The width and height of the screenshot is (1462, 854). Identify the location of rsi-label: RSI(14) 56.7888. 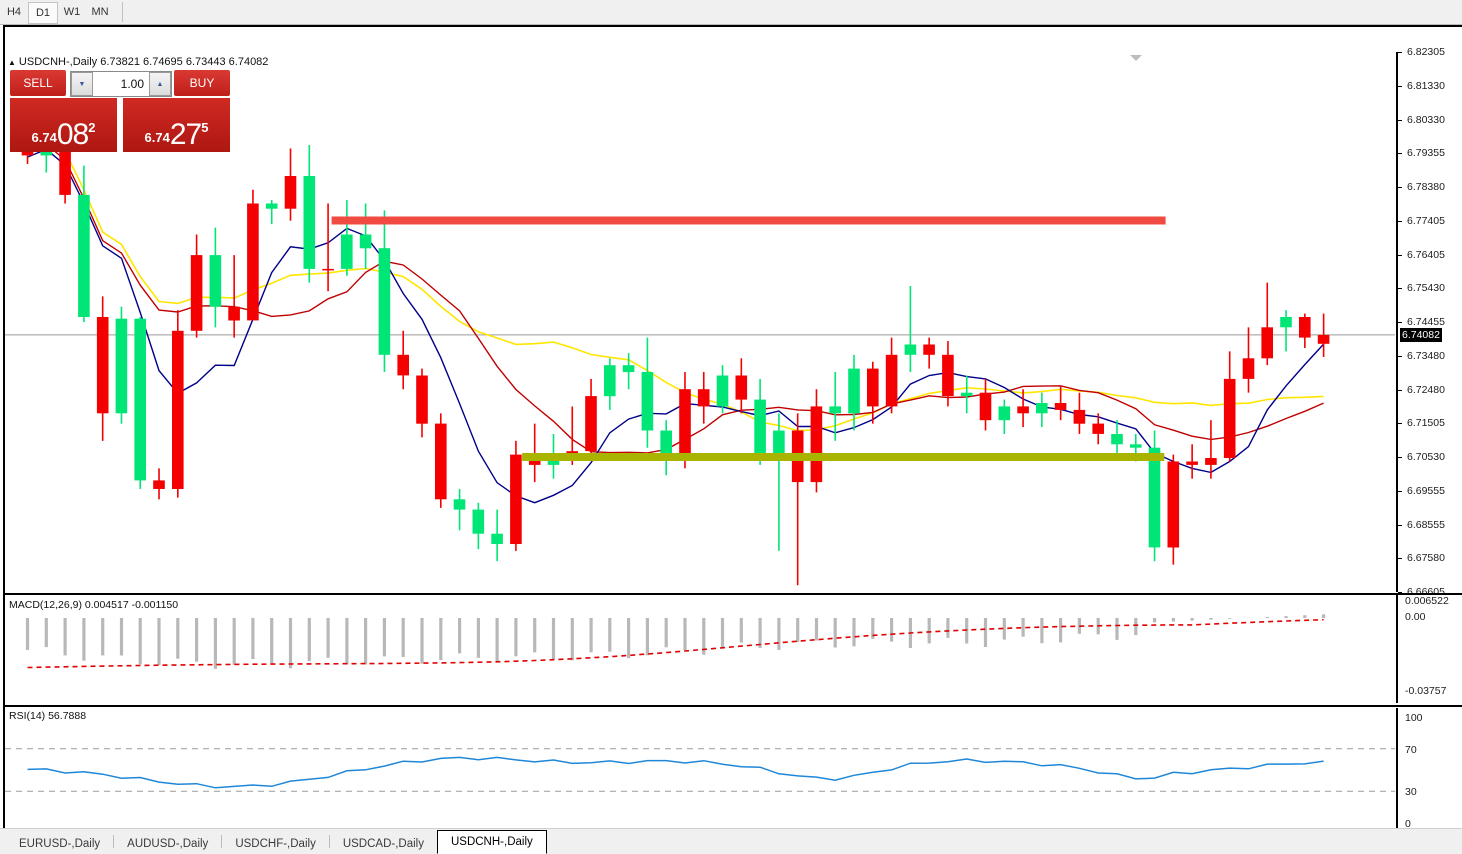
(48, 716).